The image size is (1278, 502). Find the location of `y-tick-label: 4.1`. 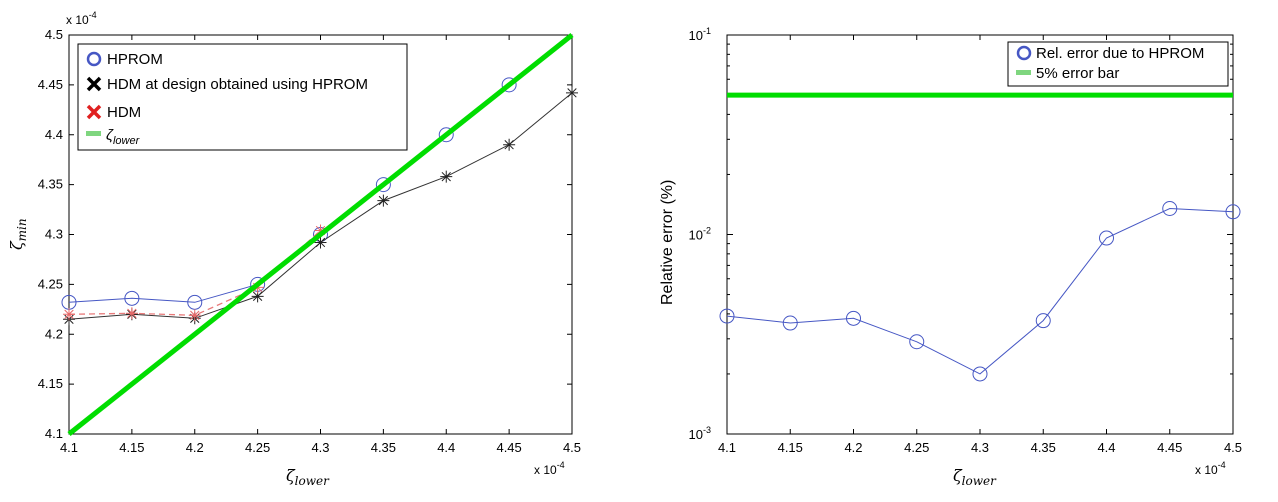

y-tick-label: 4.1 is located at coordinates (54, 433).